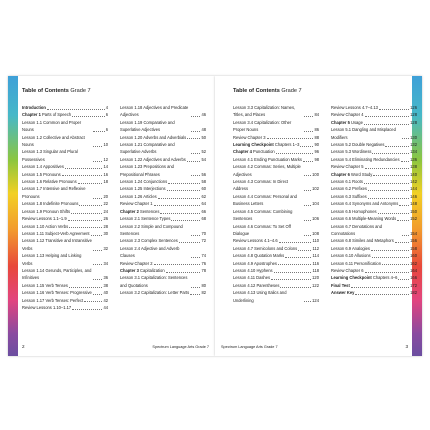  Describe the element at coordinates (354, 211) in the screenshot. I see `entry-label: Lesson 6.5 Homophones` at that location.